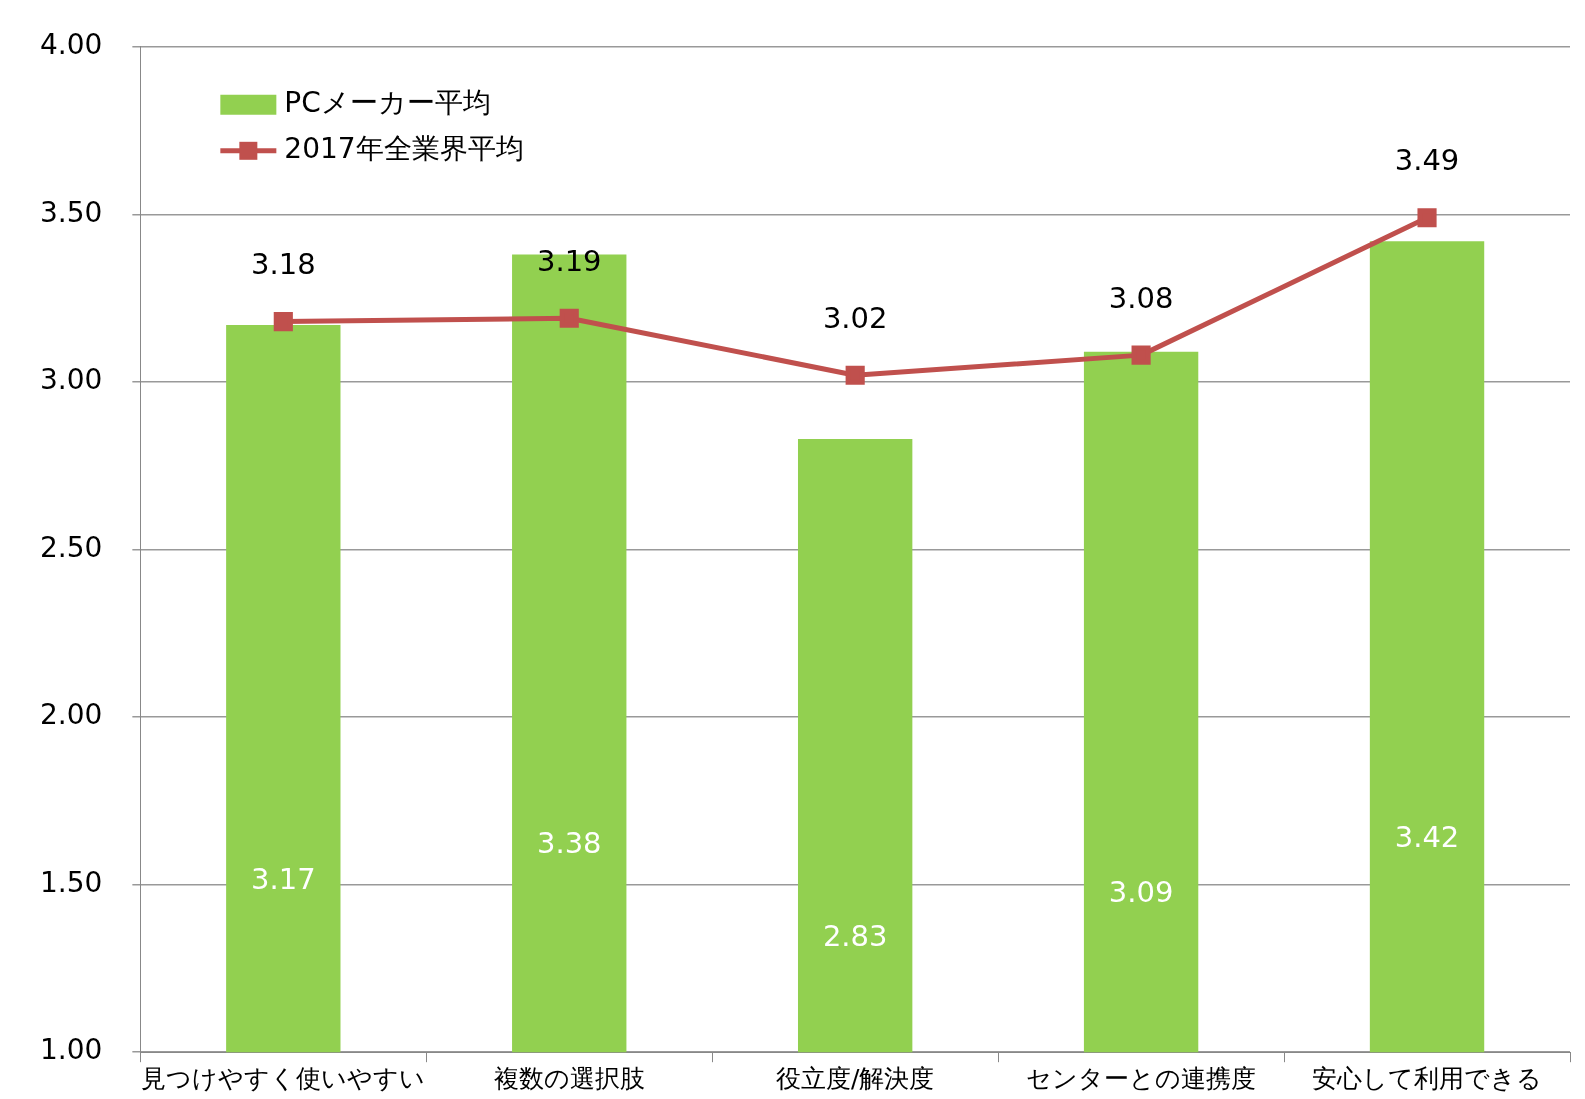 The image size is (1585, 1099). What do you see at coordinates (855, 1078) in the screenshot?
I see `x-tick-label: 役立度/解決度` at bounding box center [855, 1078].